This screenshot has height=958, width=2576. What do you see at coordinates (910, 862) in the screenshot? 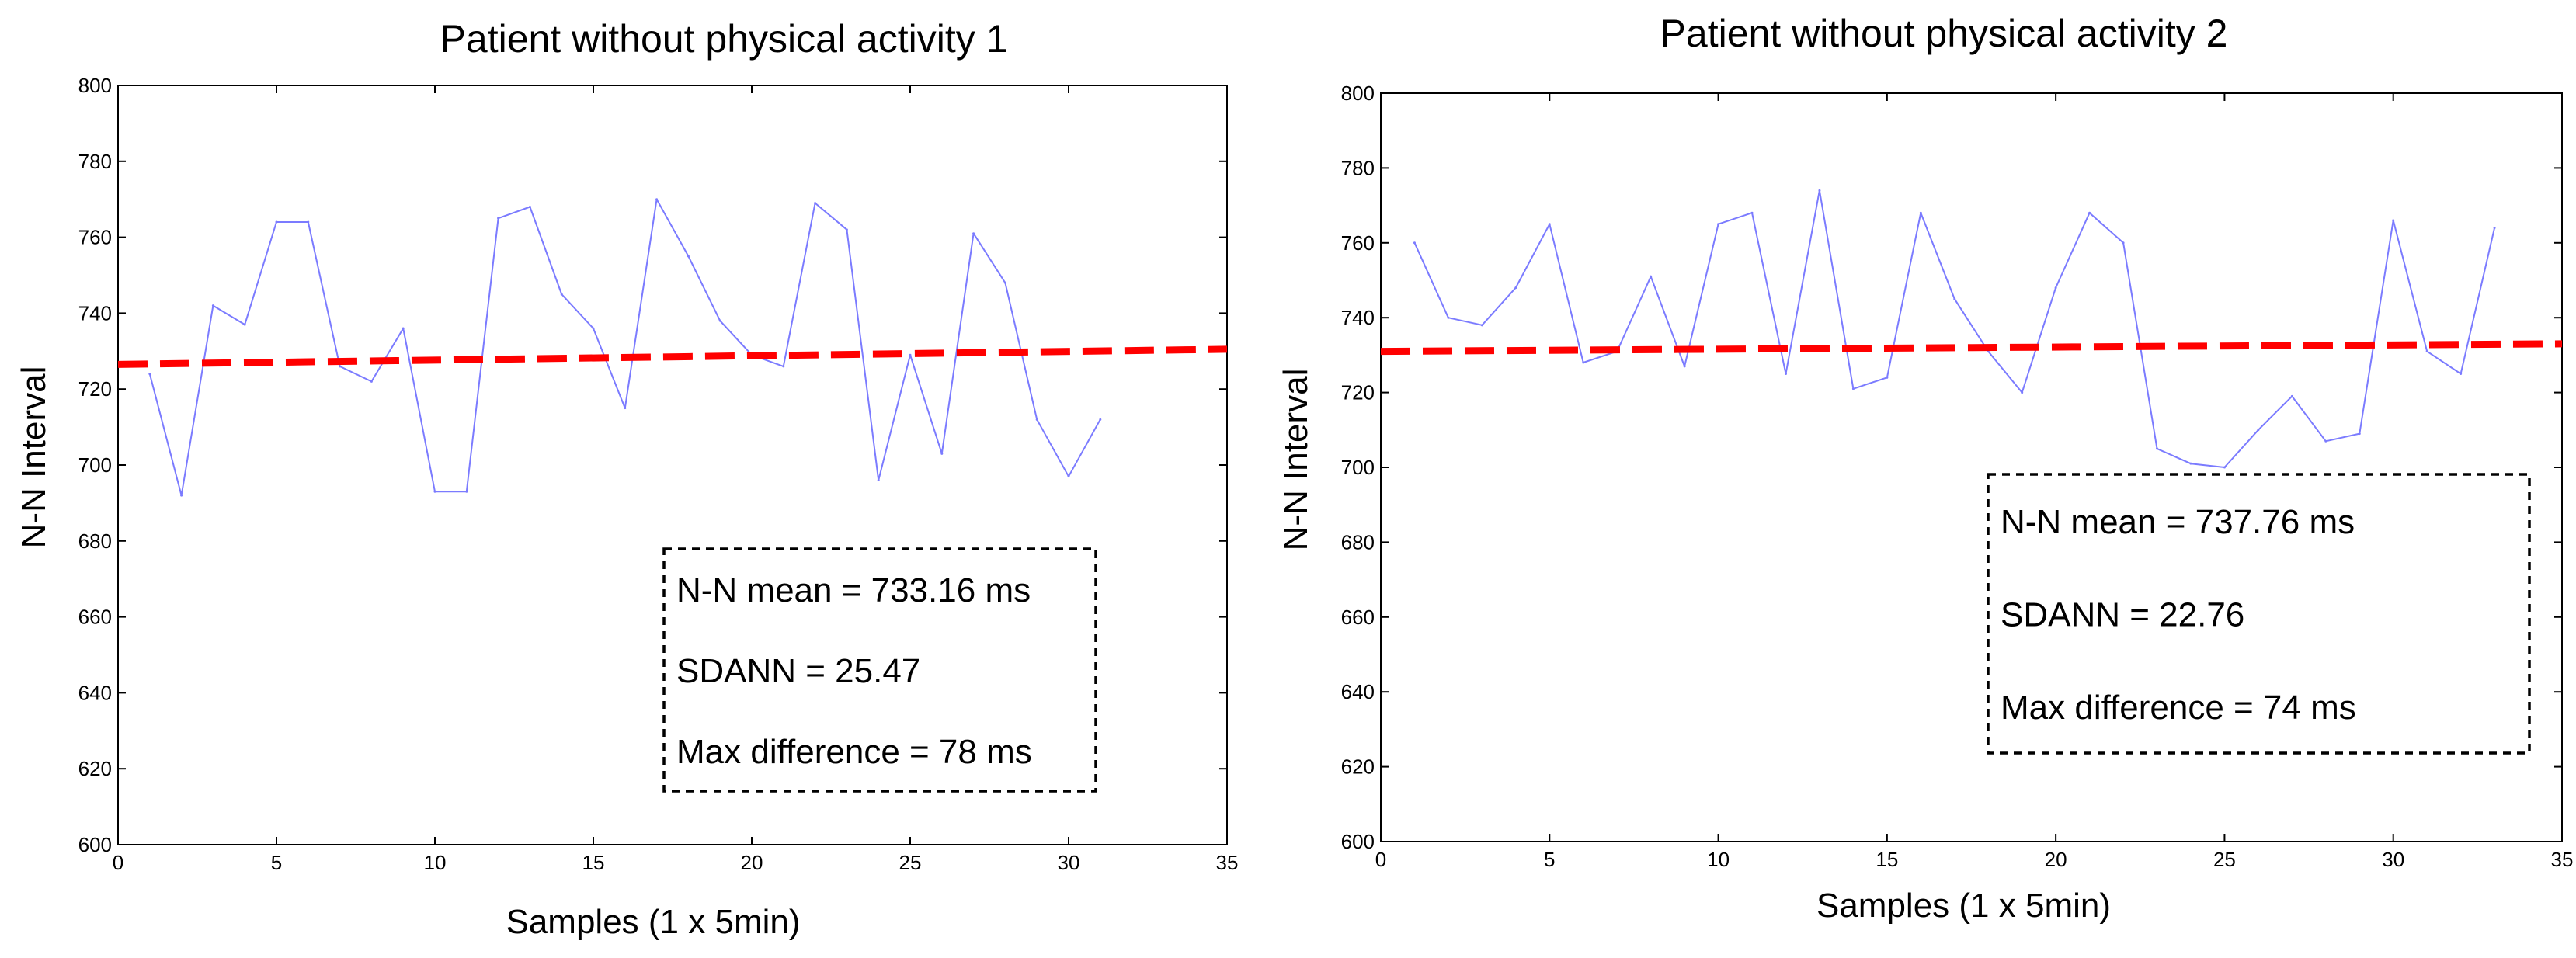
I see `x-tick-label: 25` at bounding box center [910, 862].